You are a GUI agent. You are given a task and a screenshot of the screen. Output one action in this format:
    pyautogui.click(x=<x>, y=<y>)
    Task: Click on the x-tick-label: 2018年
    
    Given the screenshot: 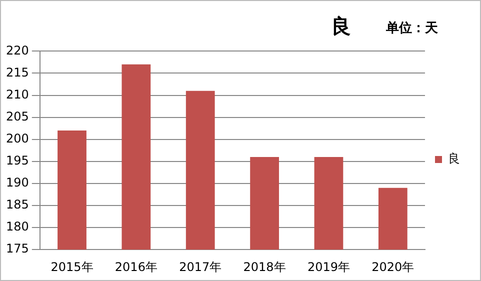 What is the action you would take?
    pyautogui.click(x=264, y=267)
    